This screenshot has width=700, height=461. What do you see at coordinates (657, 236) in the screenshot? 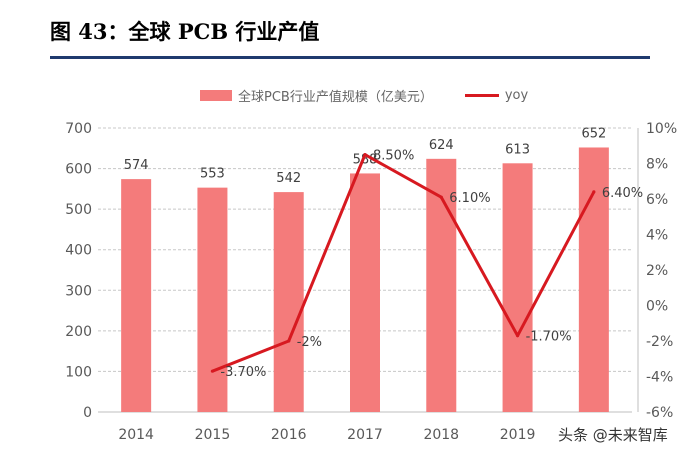
I see `y-right-tick-label: 4%` at bounding box center [657, 236].